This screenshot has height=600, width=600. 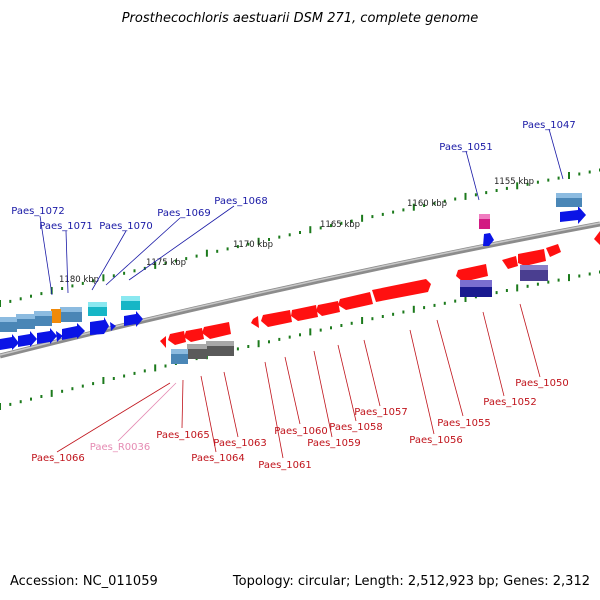 I want to click on gene-label-paes-1066: Paes_1066, so click(x=58, y=458).